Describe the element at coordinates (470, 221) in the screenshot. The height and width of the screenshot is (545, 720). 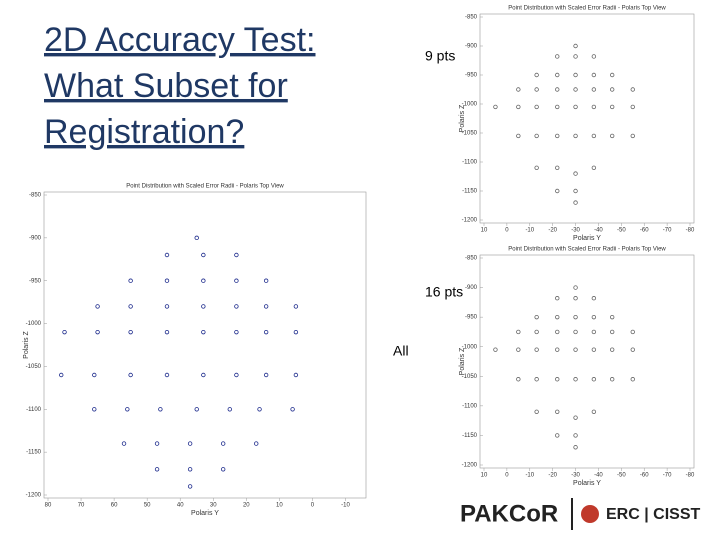
I see `y-tick-label: -1200` at that location.